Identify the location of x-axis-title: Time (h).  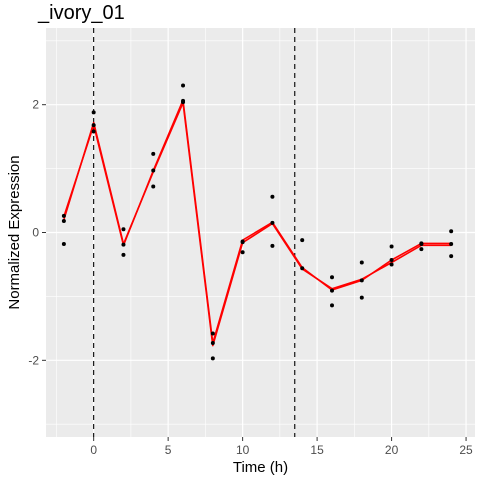
(260, 467).